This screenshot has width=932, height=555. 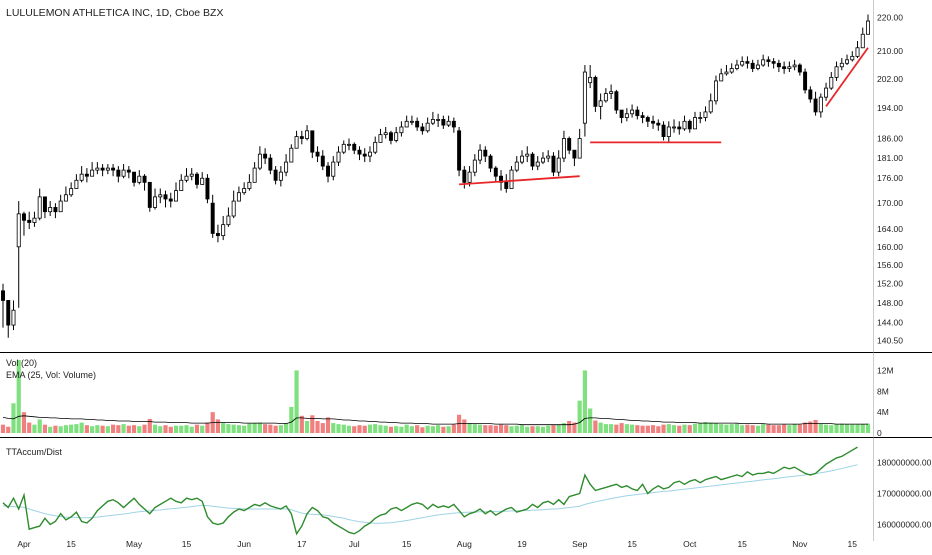 I want to click on trend-line, so click(x=519, y=180).